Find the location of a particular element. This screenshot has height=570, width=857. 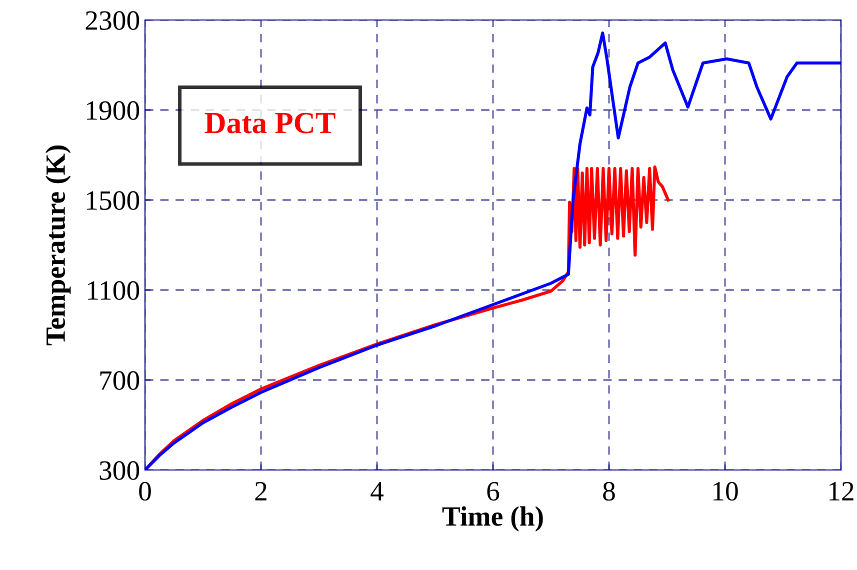

y-tick-label: 2300 is located at coordinates (113, 20).